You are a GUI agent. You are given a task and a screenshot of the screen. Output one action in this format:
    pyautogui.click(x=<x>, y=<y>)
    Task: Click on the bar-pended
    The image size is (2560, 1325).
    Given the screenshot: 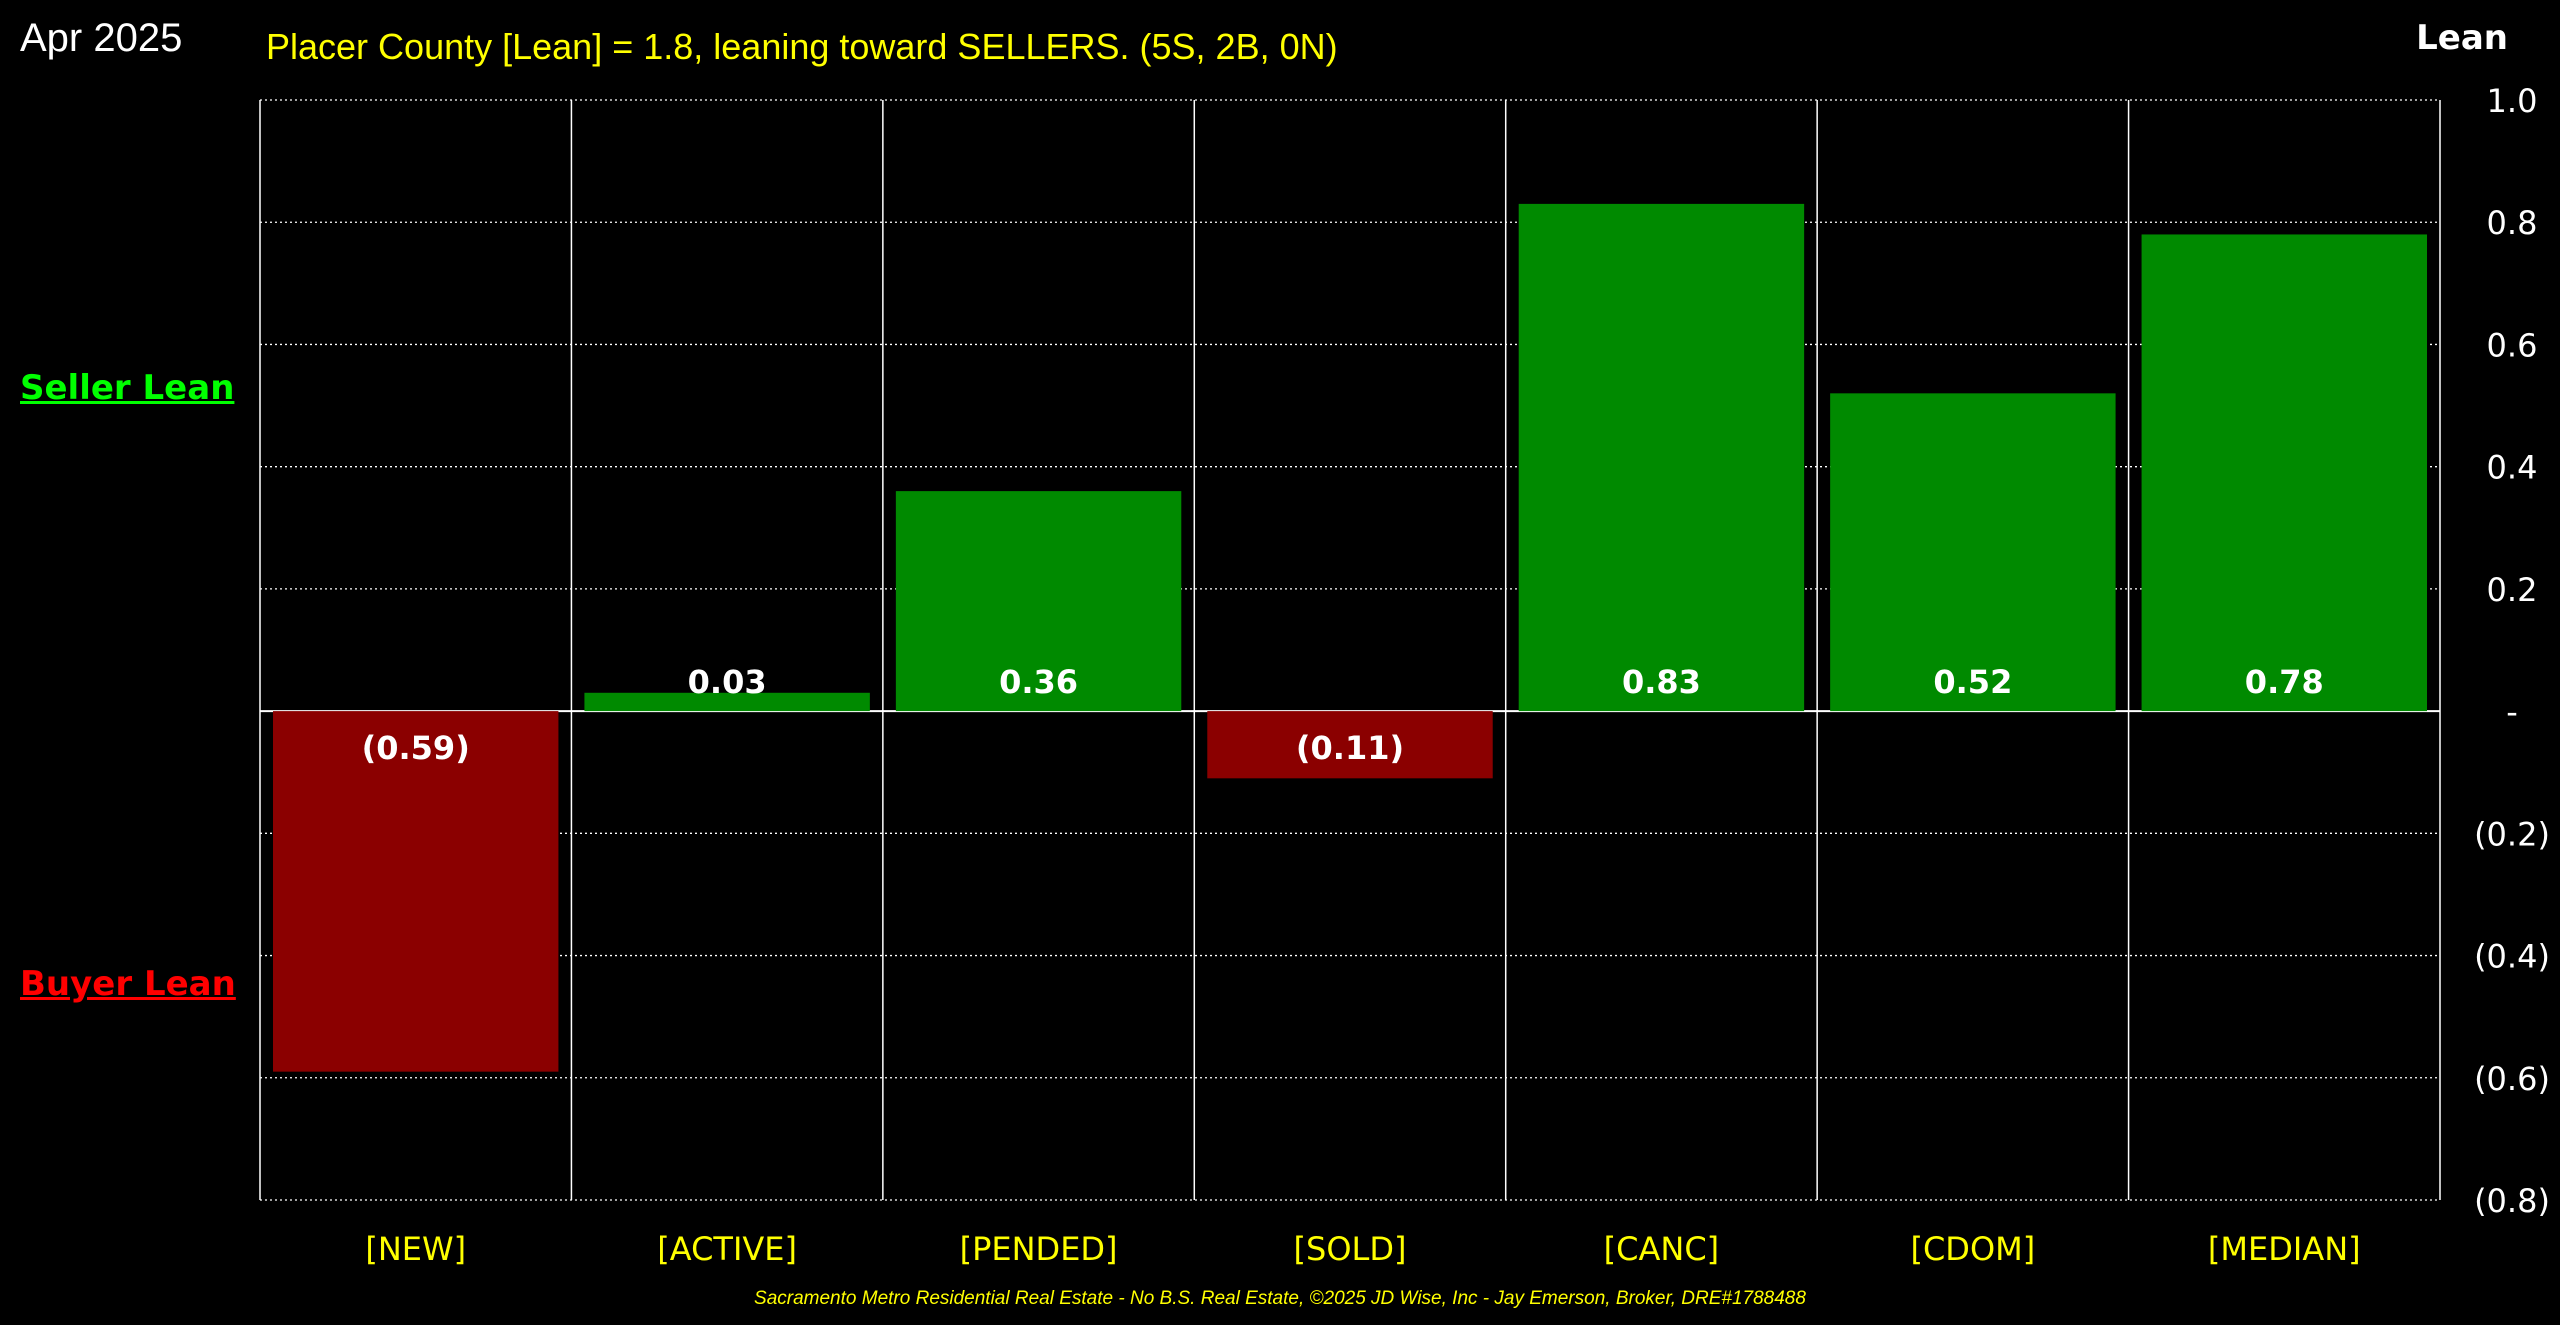 What is the action you would take?
    pyautogui.click(x=1038, y=601)
    